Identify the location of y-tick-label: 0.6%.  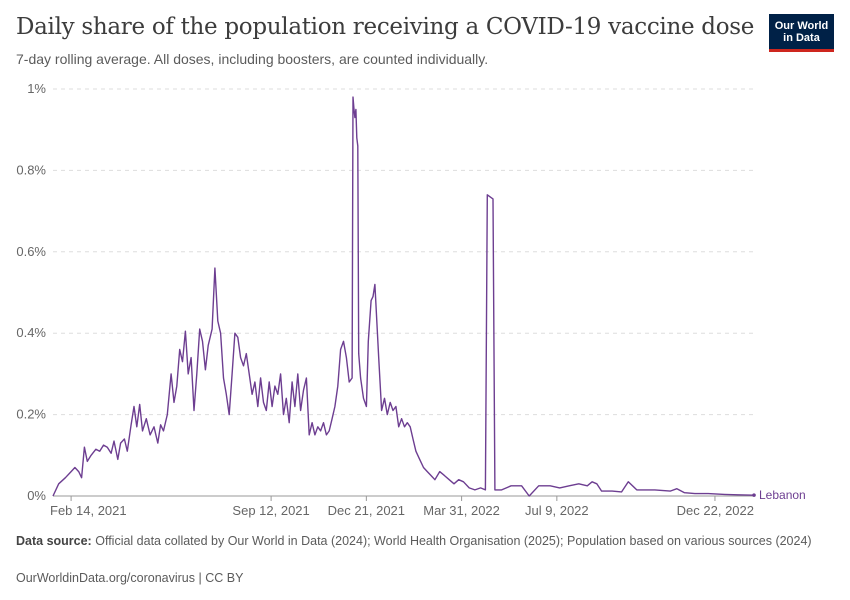
(31, 251).